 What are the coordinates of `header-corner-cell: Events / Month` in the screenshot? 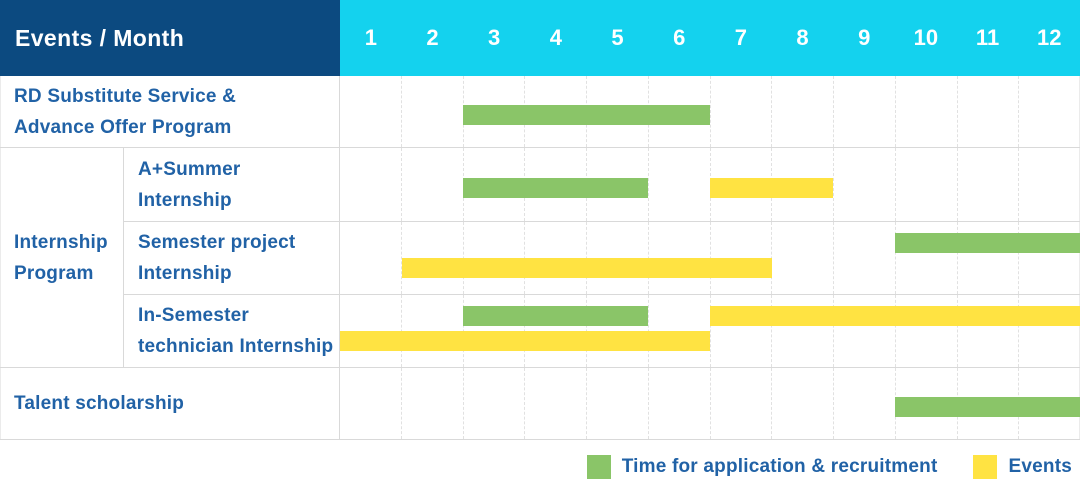 It's located at (170, 38).